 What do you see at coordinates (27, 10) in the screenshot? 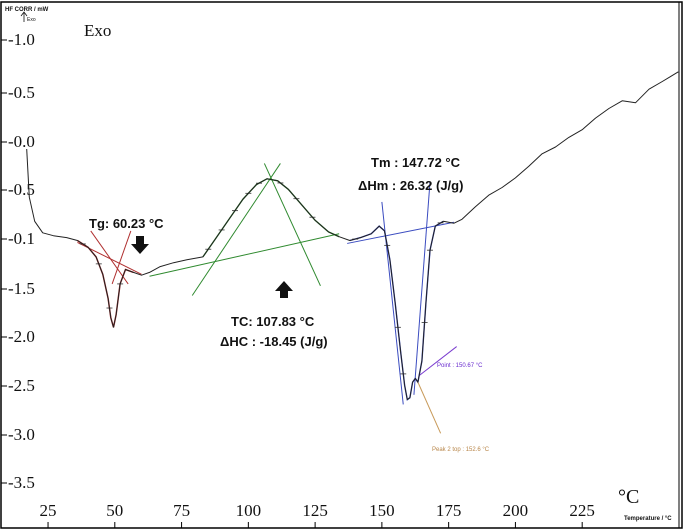
I see `y-axis-label: HF CORR / mW` at bounding box center [27, 10].